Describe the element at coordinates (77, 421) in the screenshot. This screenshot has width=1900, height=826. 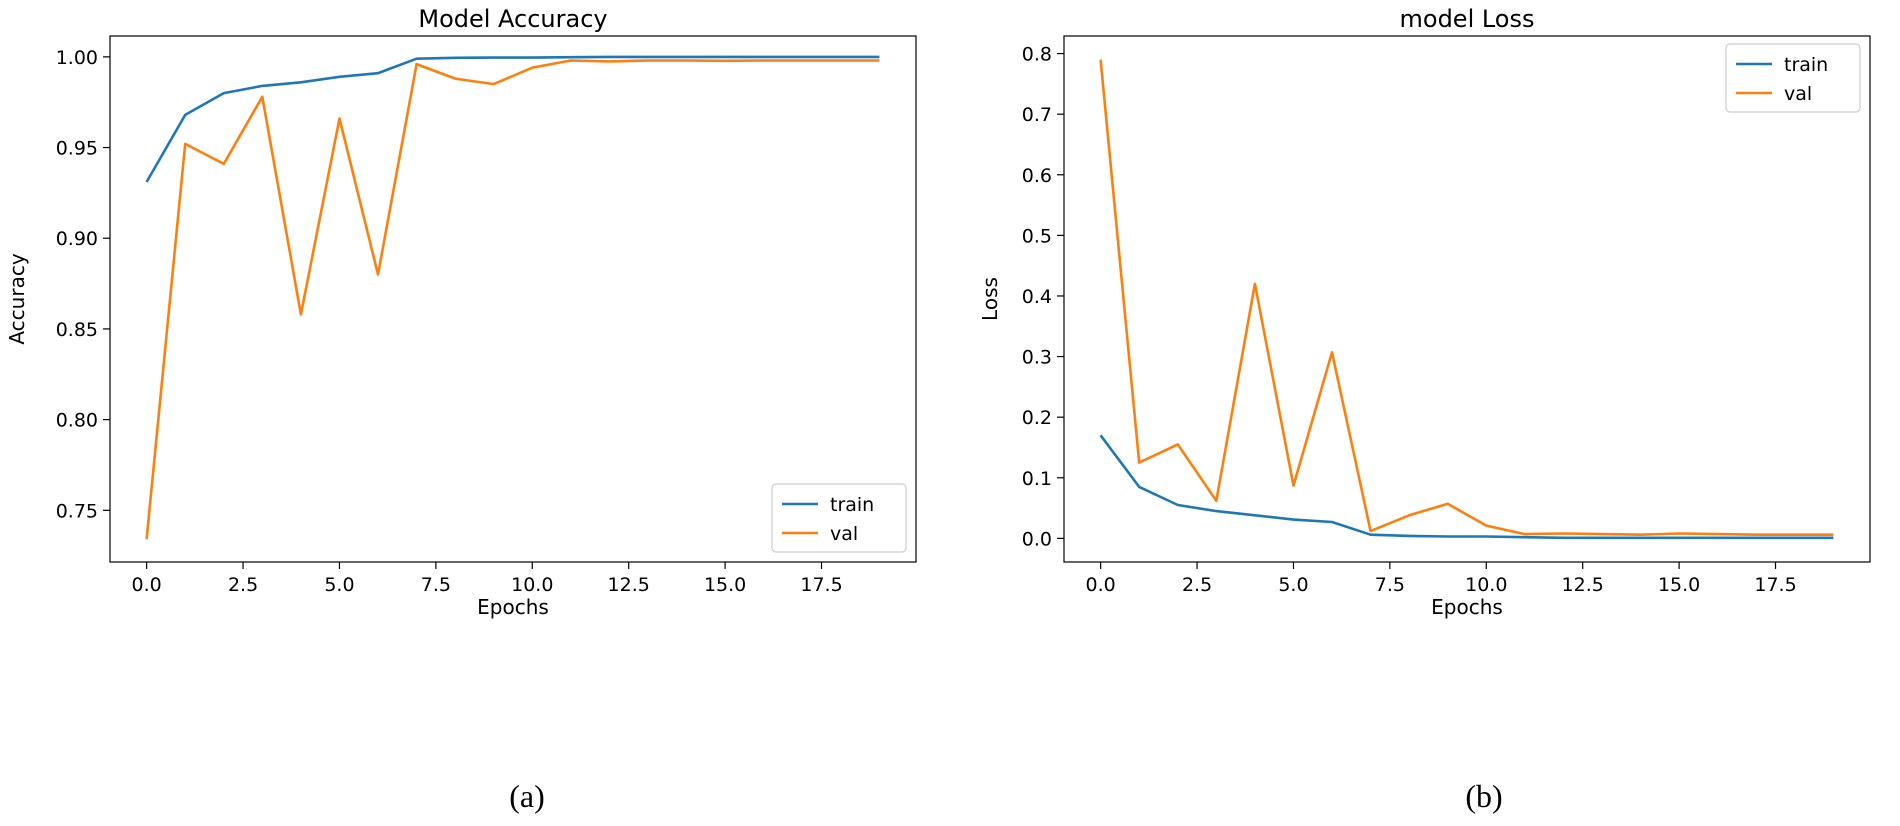
I see `accuracy-y-tick-label: 0.80` at that location.